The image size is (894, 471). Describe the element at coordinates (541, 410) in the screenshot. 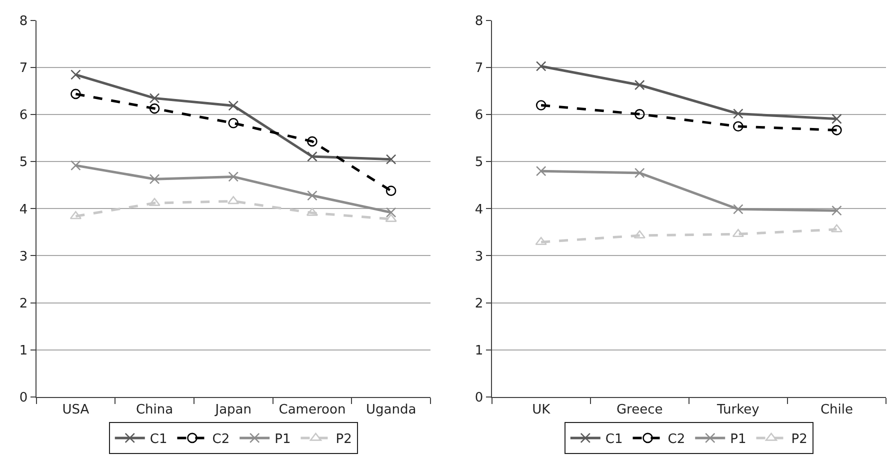

I see `x-tick-label: UK` at that location.